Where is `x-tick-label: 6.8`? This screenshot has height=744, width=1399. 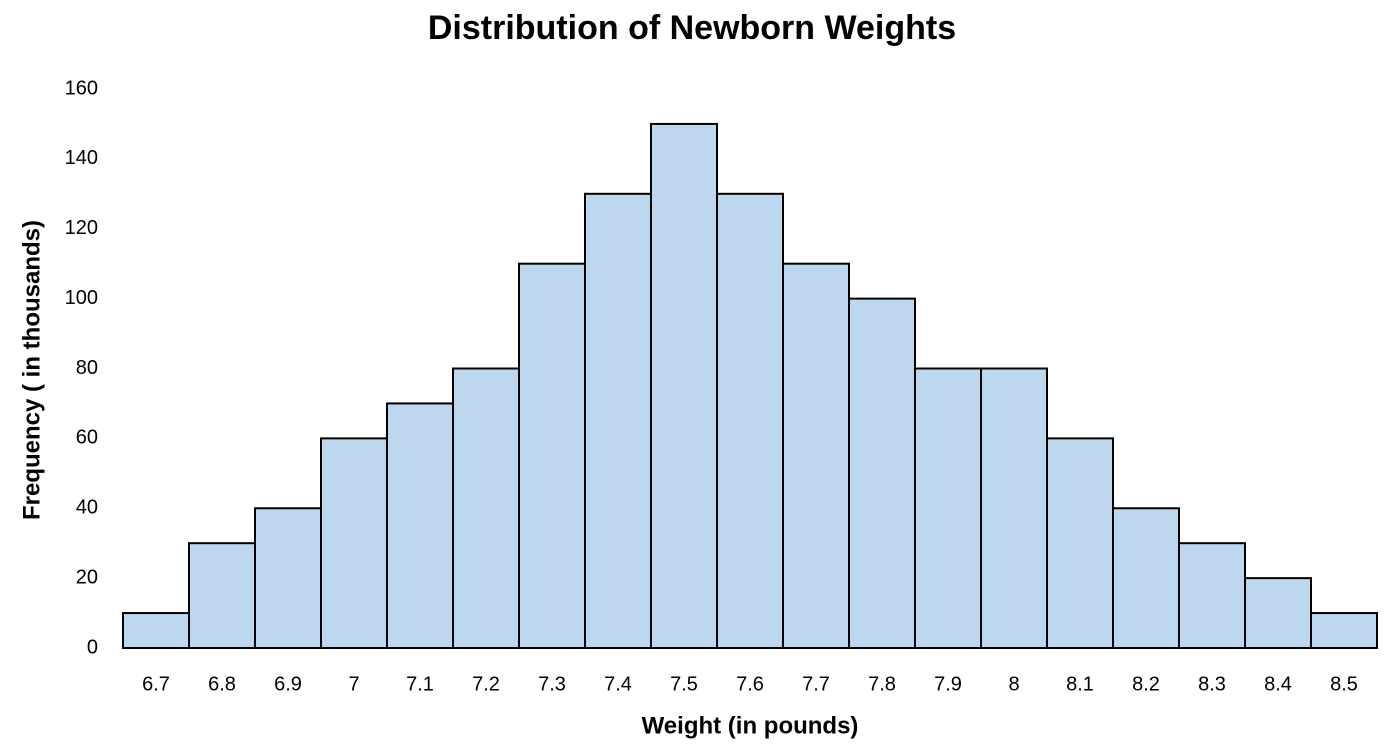 x-tick-label: 6.8 is located at coordinates (222, 684).